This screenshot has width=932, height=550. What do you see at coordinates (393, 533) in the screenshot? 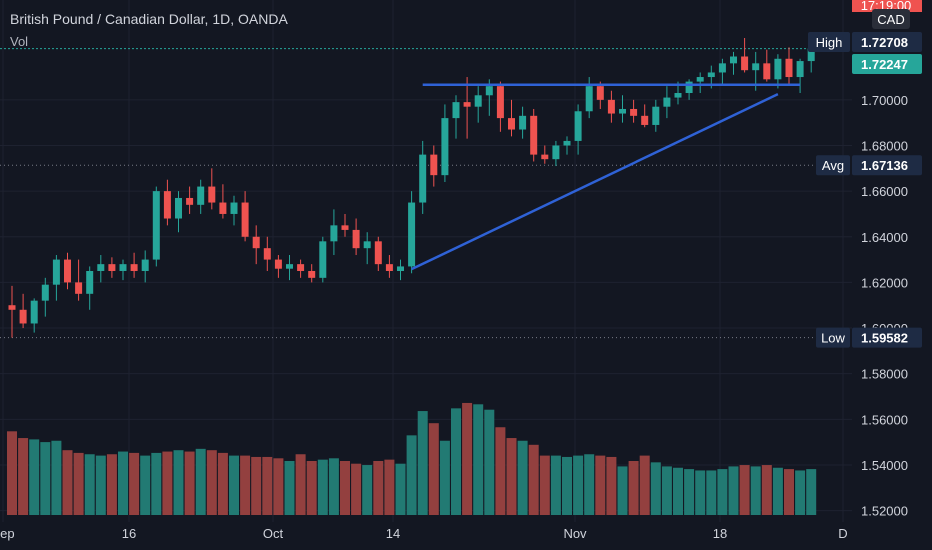
I see `time-tick-label: 14` at bounding box center [393, 533].